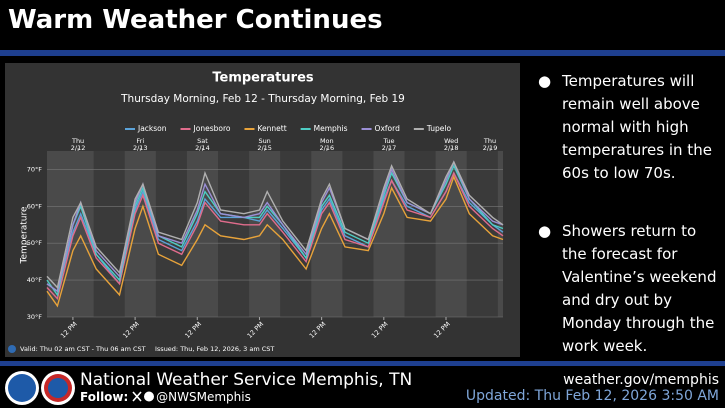 The width and height of the screenshot is (725, 408). What do you see at coordinates (137, 396) in the screenshot?
I see `x-icon` at bounding box center [137, 396].